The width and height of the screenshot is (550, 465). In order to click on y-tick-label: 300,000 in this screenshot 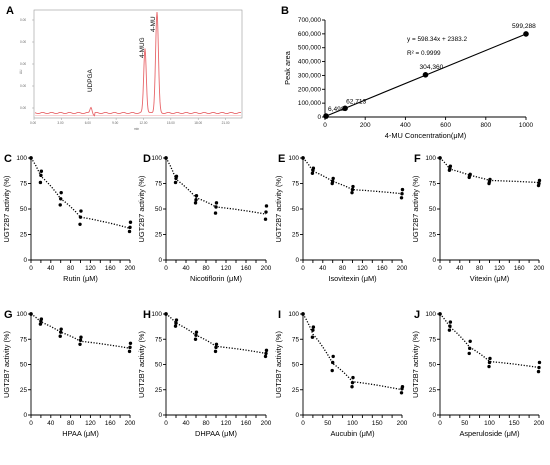, I will do `click(310, 75)`.